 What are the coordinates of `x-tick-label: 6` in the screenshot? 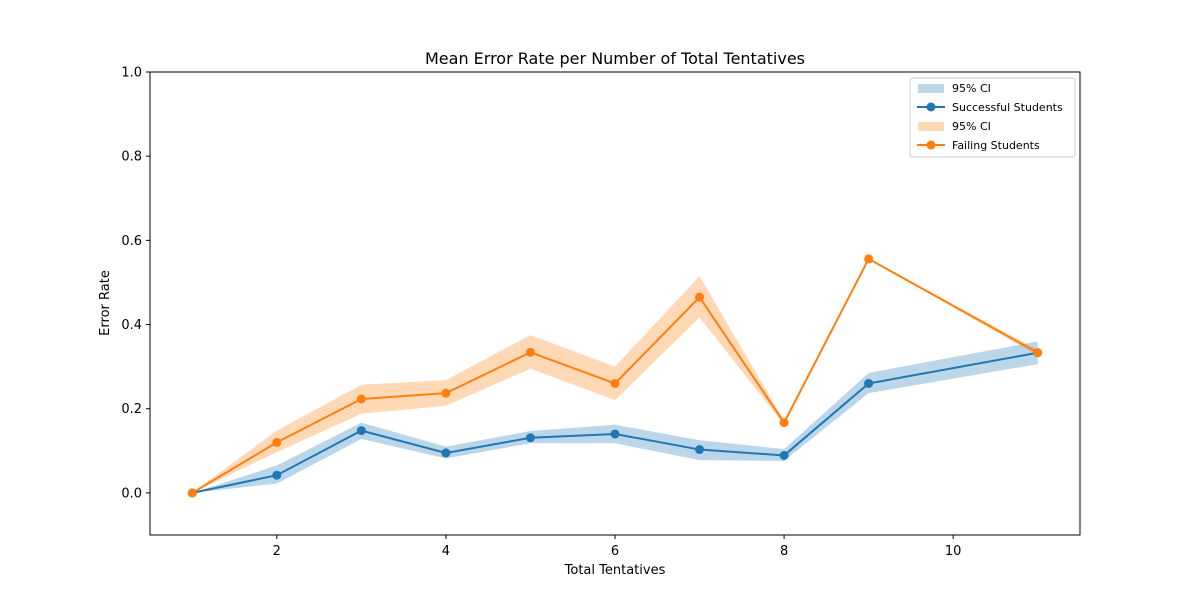 It's located at (615, 551).